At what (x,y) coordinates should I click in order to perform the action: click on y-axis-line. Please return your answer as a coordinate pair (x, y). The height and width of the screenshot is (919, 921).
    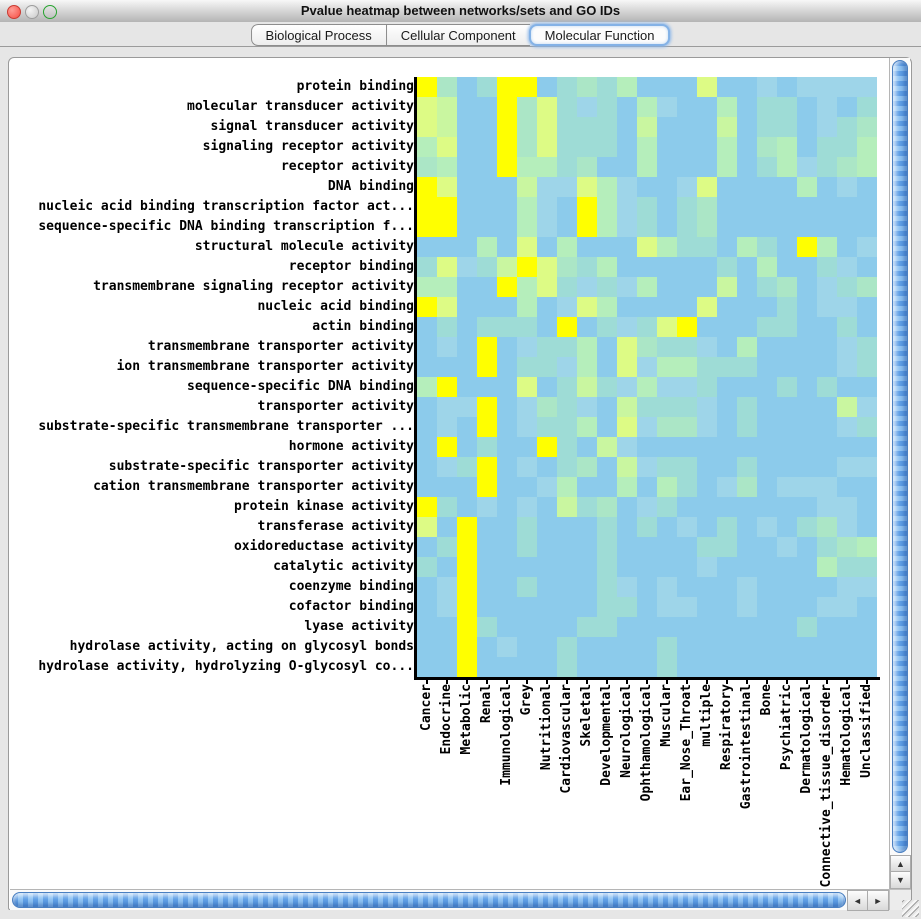
    Looking at the image, I should click on (415, 378).